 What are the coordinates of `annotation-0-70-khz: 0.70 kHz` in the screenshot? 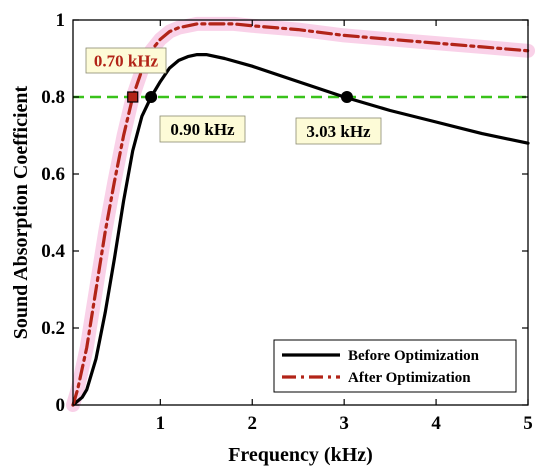 It's located at (126, 60).